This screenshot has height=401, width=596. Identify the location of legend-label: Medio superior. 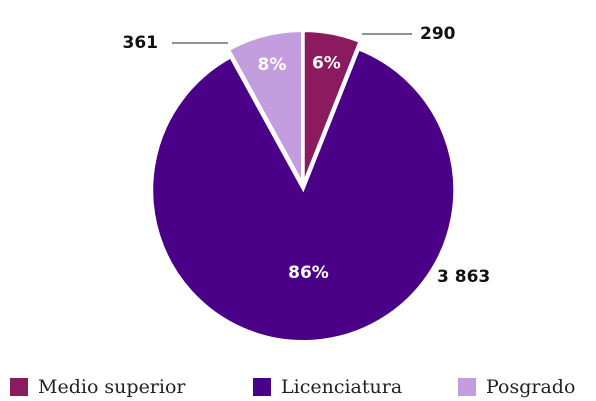
(112, 387).